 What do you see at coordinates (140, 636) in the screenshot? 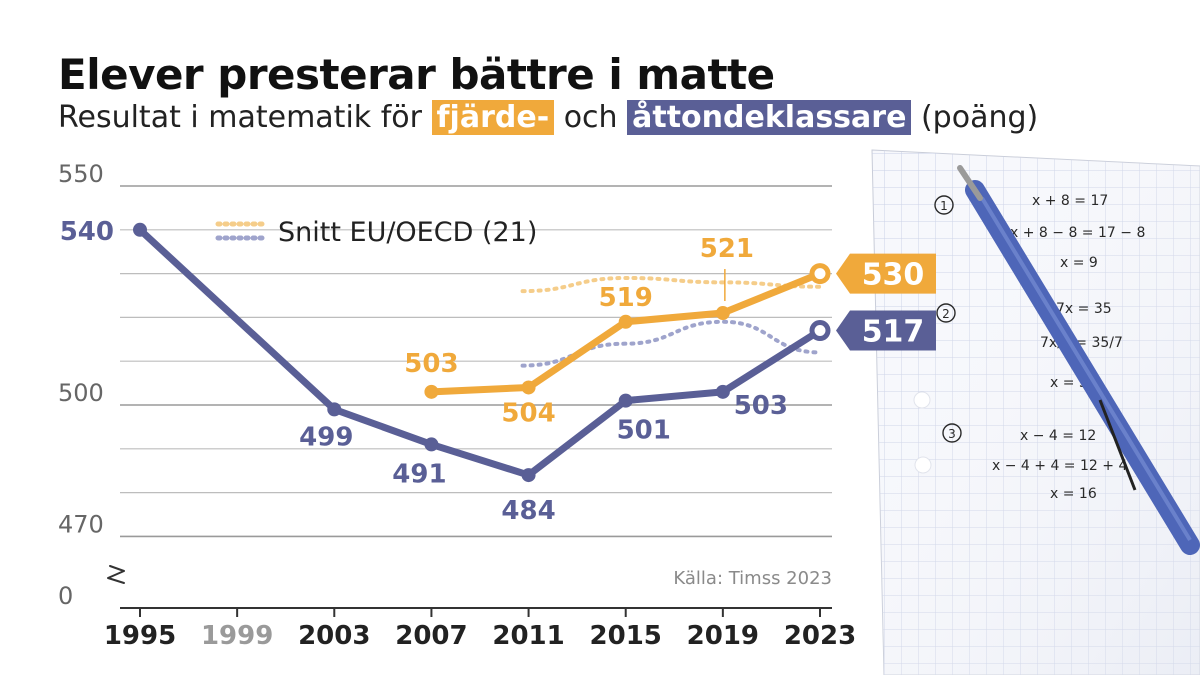
I see `x-tick-label: 1995` at bounding box center [140, 636].